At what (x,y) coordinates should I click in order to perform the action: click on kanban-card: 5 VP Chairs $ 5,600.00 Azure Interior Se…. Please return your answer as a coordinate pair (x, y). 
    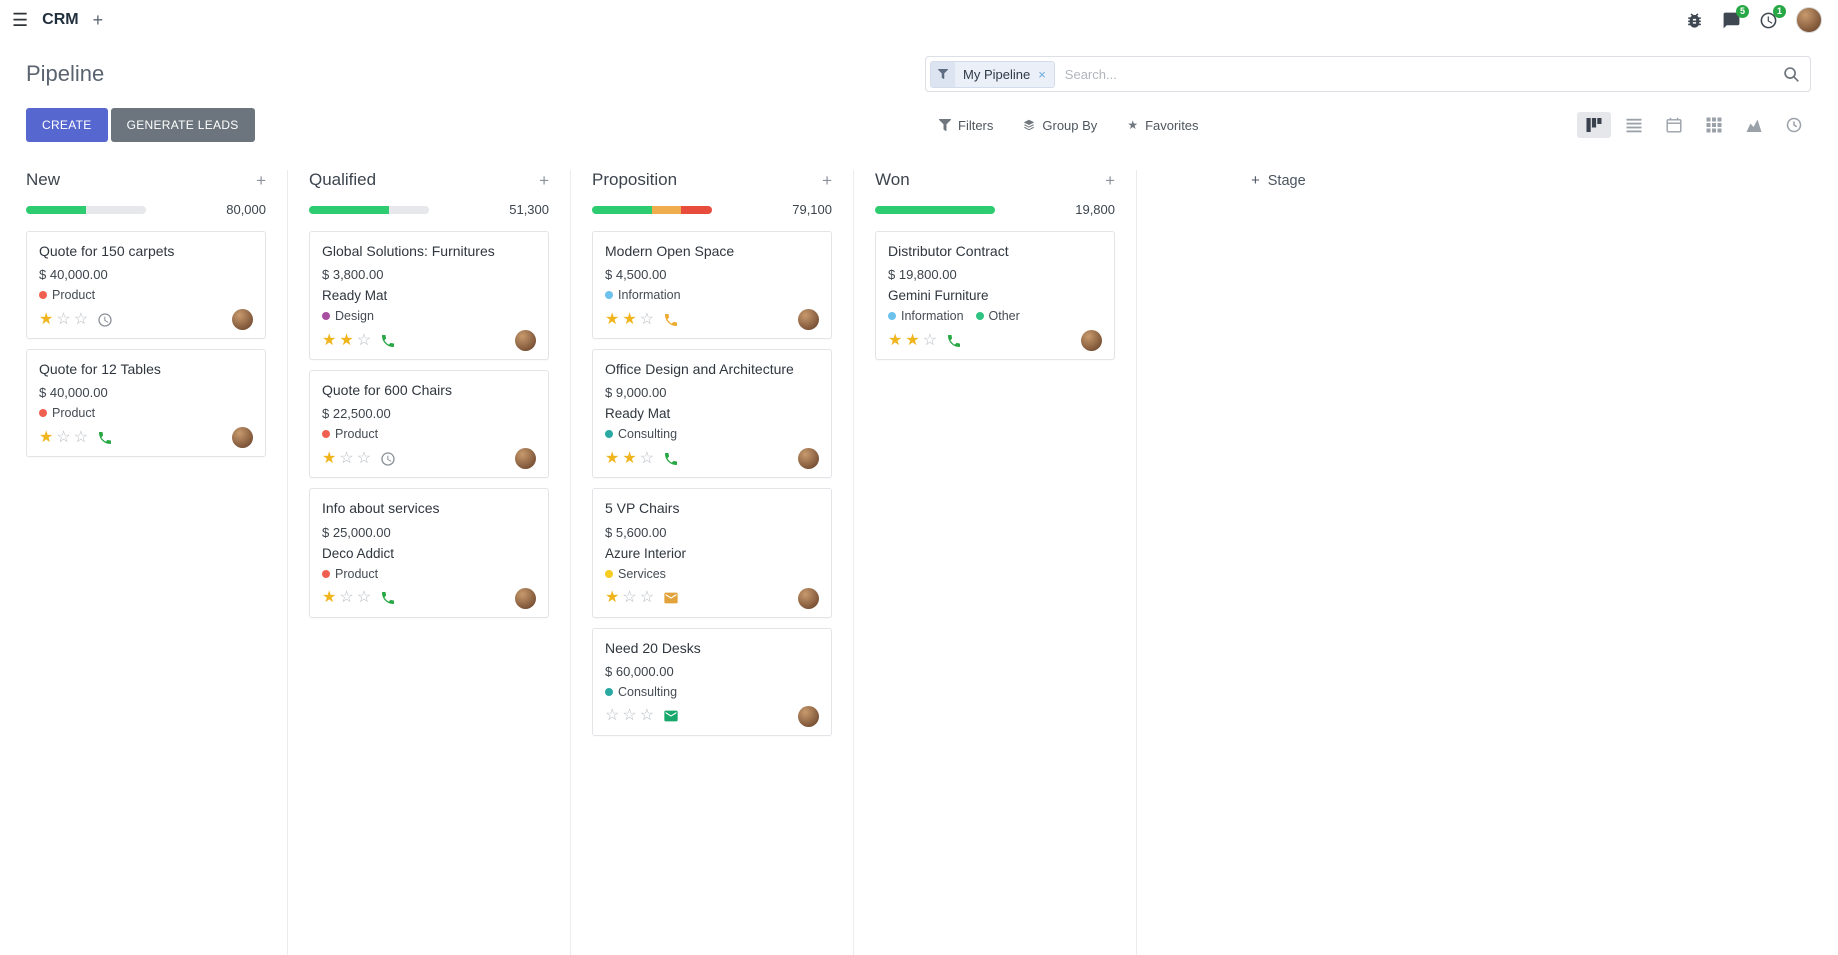
    Looking at the image, I should click on (712, 553).